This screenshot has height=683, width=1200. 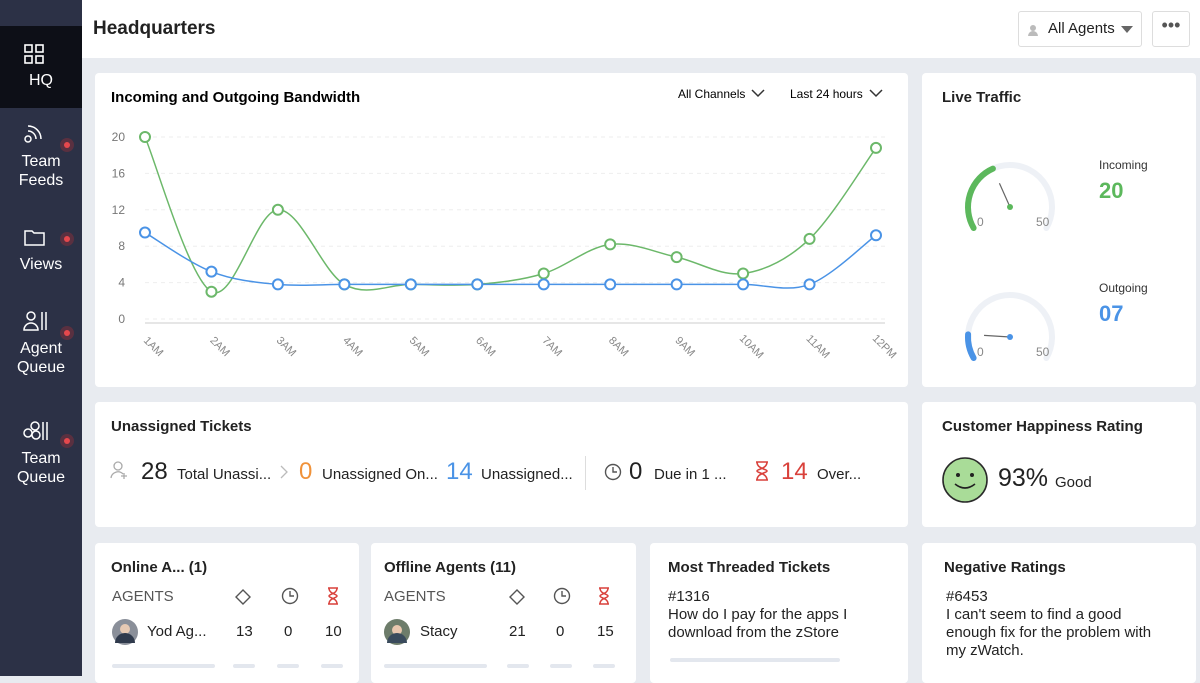 I want to click on chart-title: Incoming and Outgoing Bandwidth, so click(x=235, y=97).